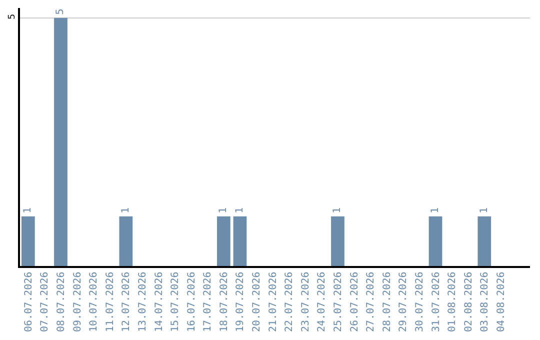  Describe the element at coordinates (192, 302) in the screenshot. I see `x-tick-label: 16.07.2026` at that location.